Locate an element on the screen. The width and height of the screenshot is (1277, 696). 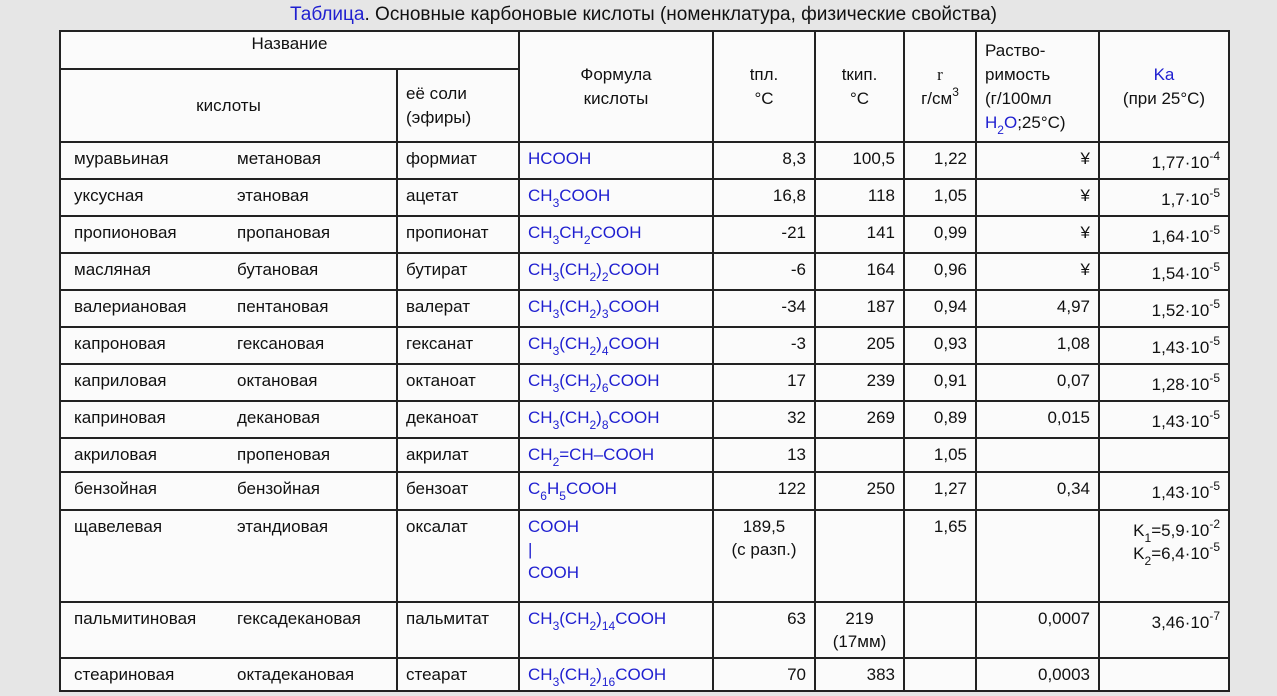
systematic-name: этандиовая is located at coordinates (313, 556).